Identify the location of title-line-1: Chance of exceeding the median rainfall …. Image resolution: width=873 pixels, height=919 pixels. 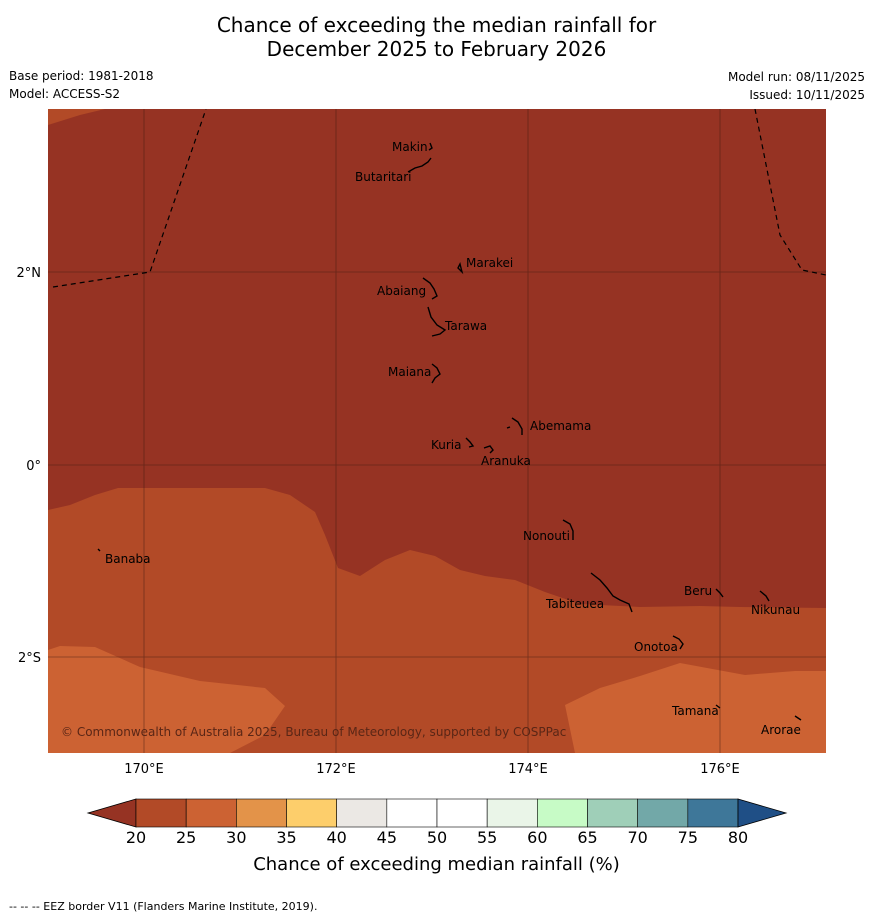
(436, 25).